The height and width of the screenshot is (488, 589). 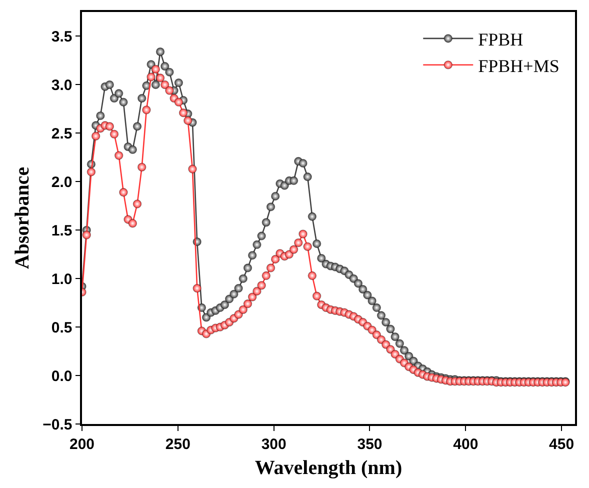 What do you see at coordinates (61, 133) in the screenshot?
I see `y-tick-label: 2.5` at bounding box center [61, 133].